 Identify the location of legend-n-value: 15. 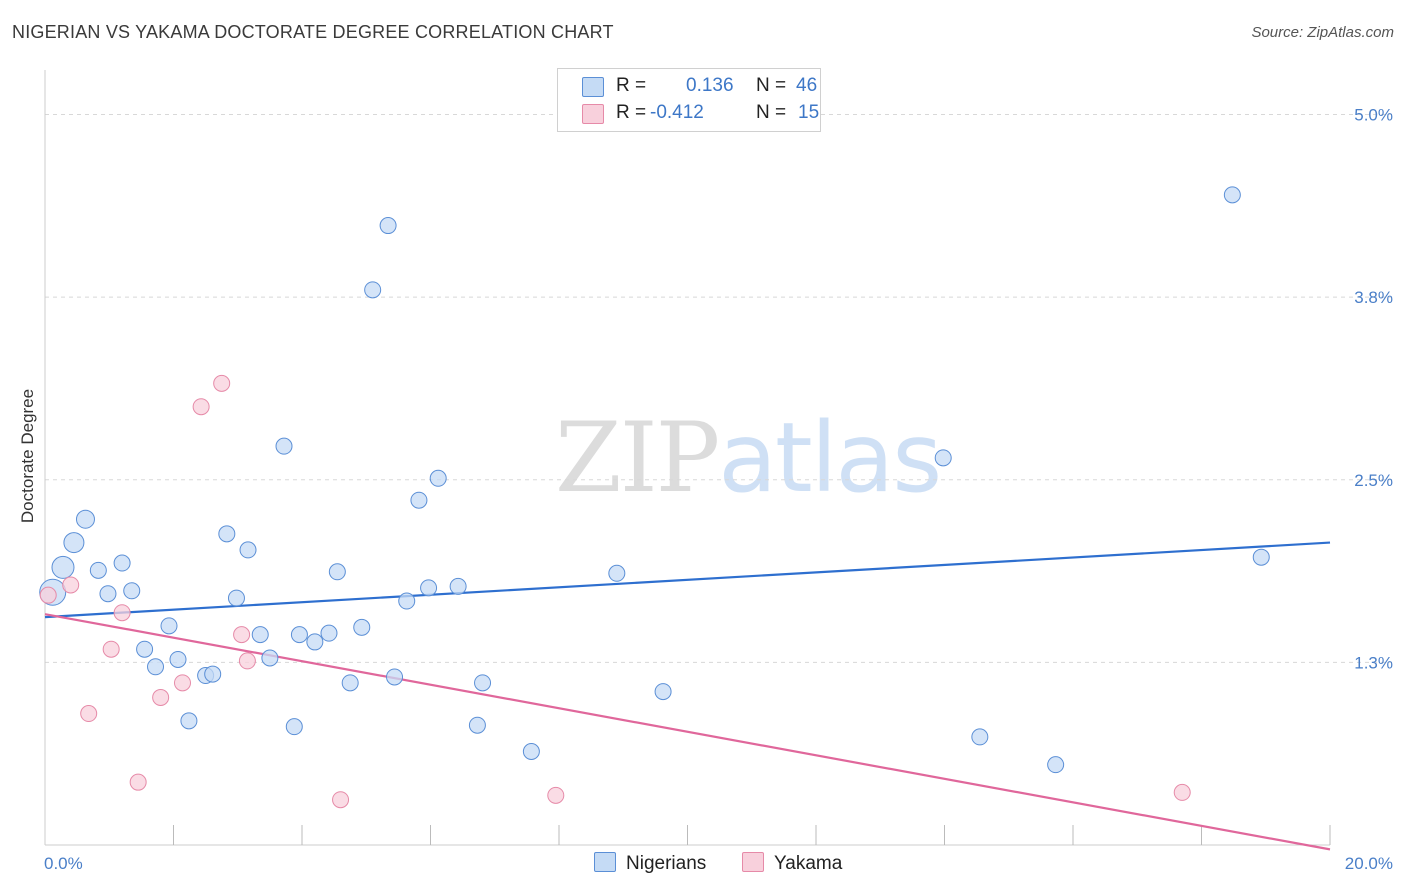
(809, 112).